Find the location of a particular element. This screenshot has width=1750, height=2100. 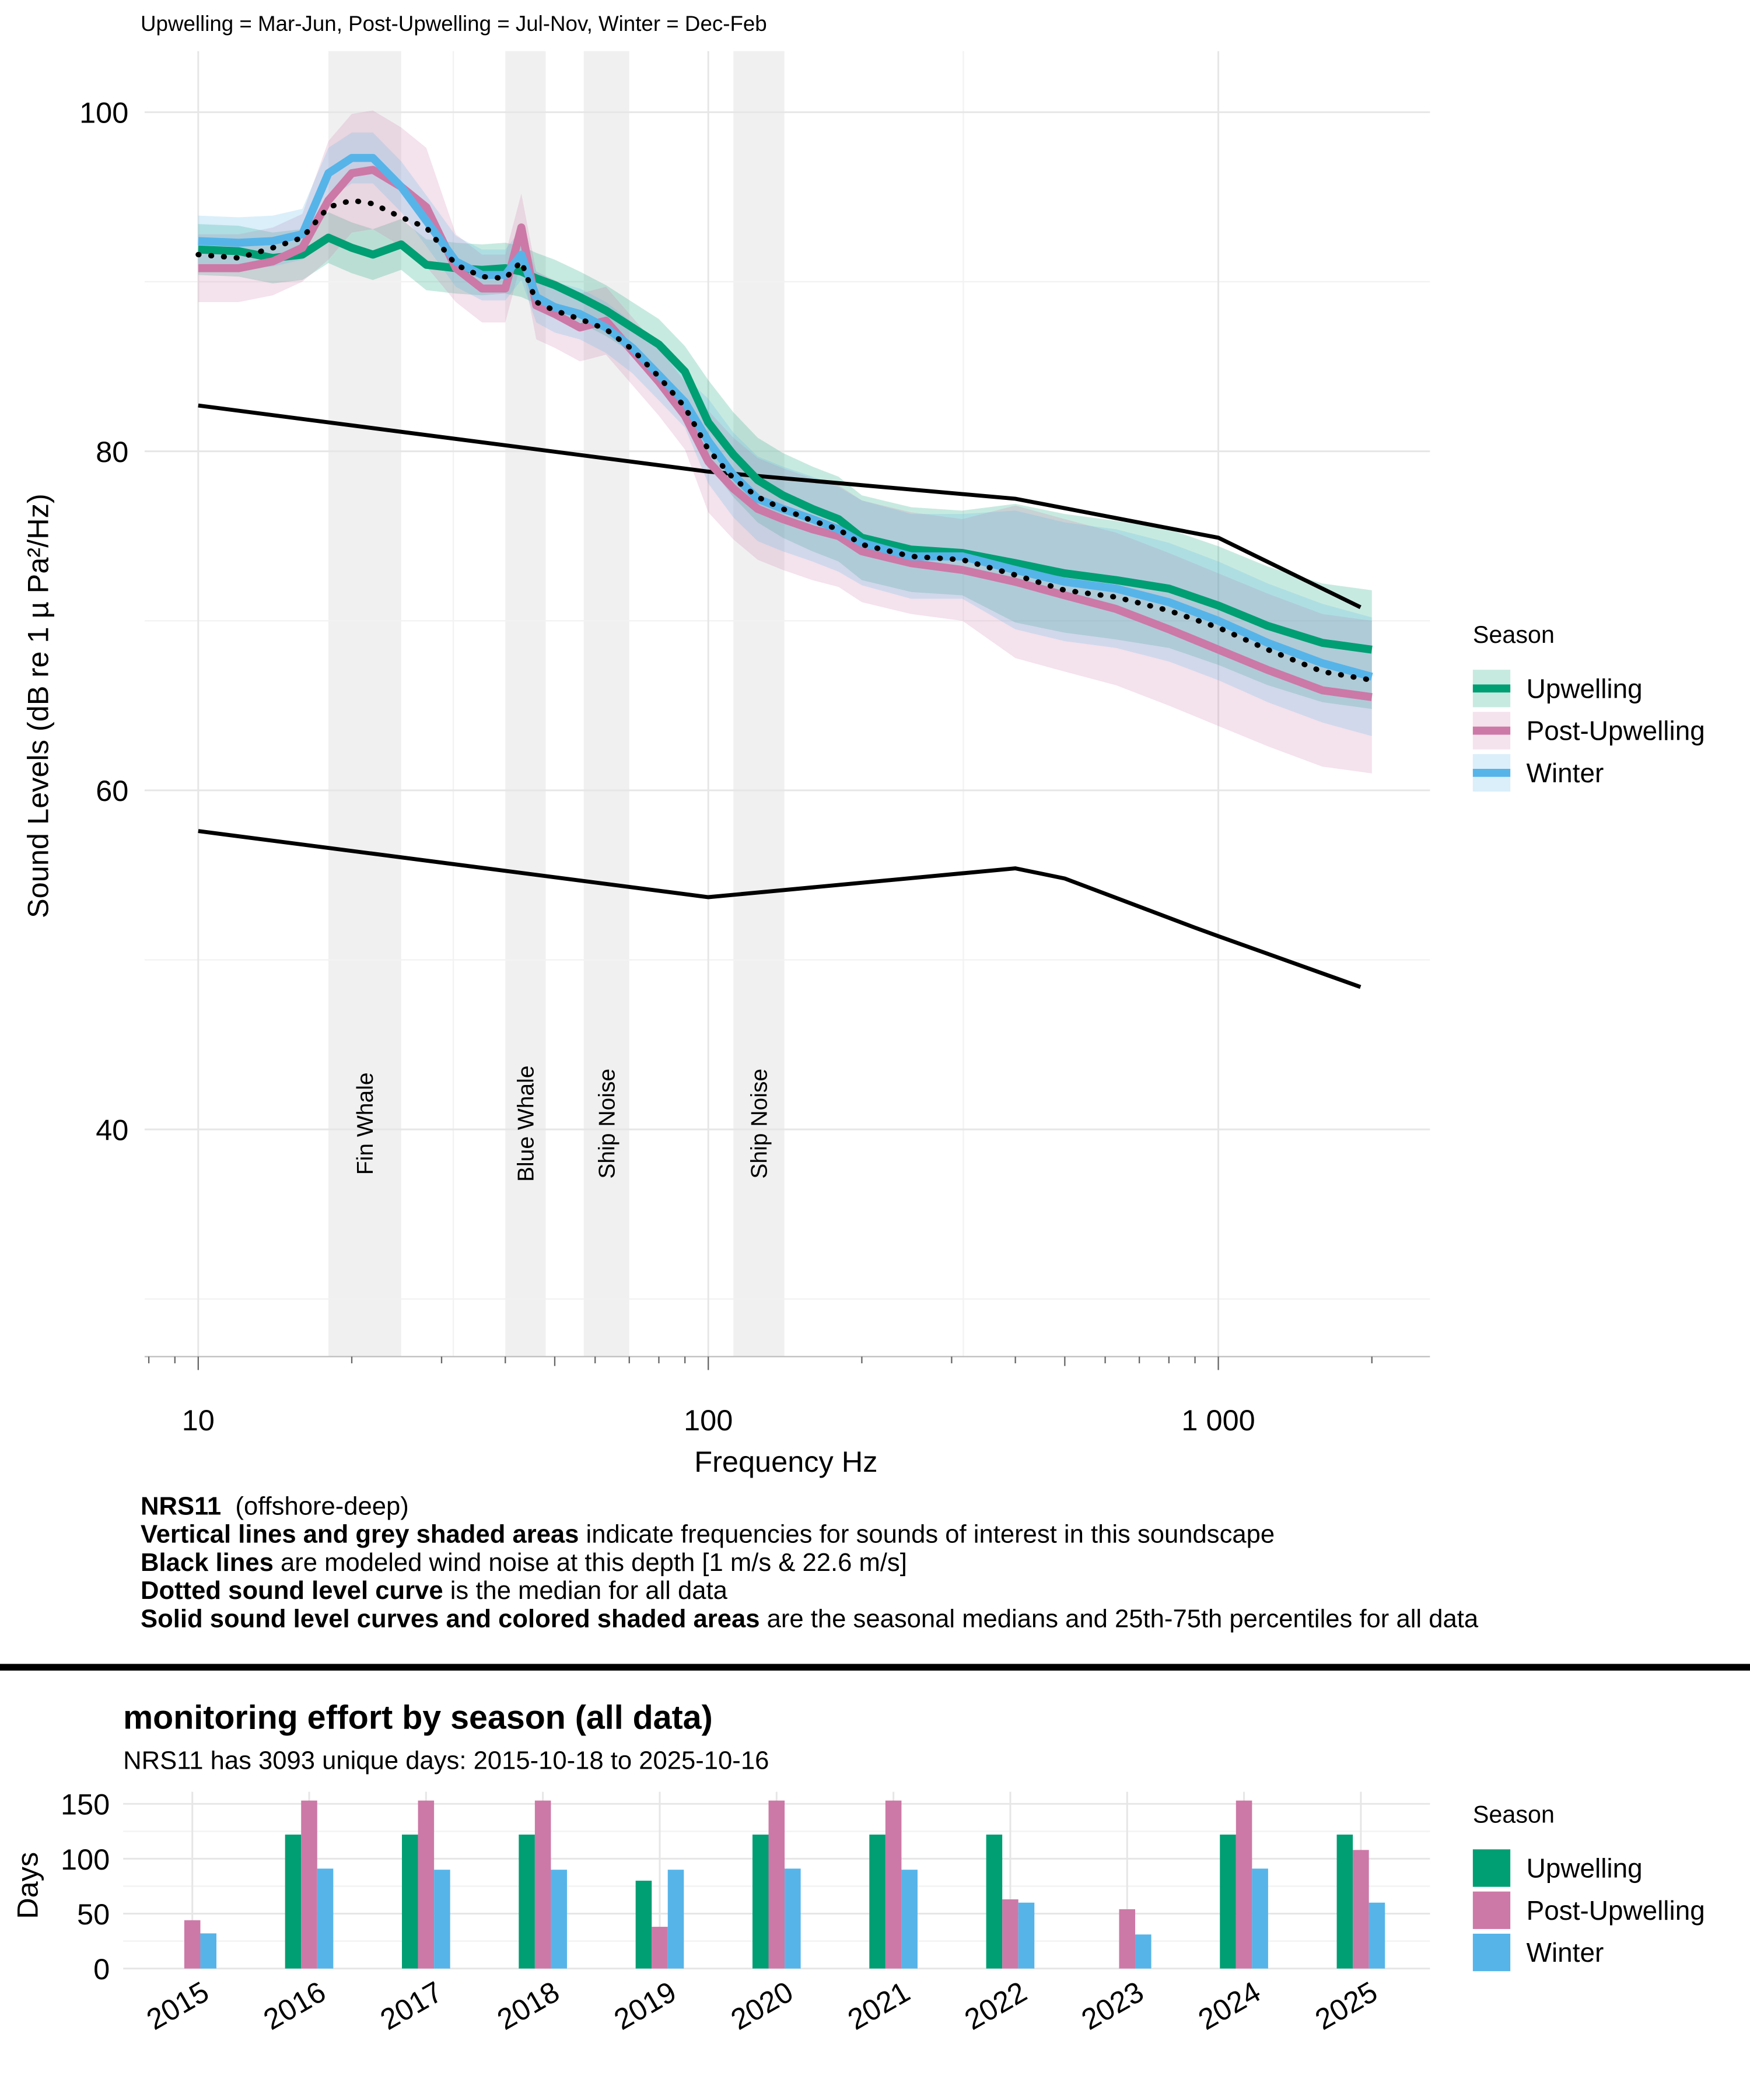

x-tick-label: 1 000 is located at coordinates (1218, 1420).